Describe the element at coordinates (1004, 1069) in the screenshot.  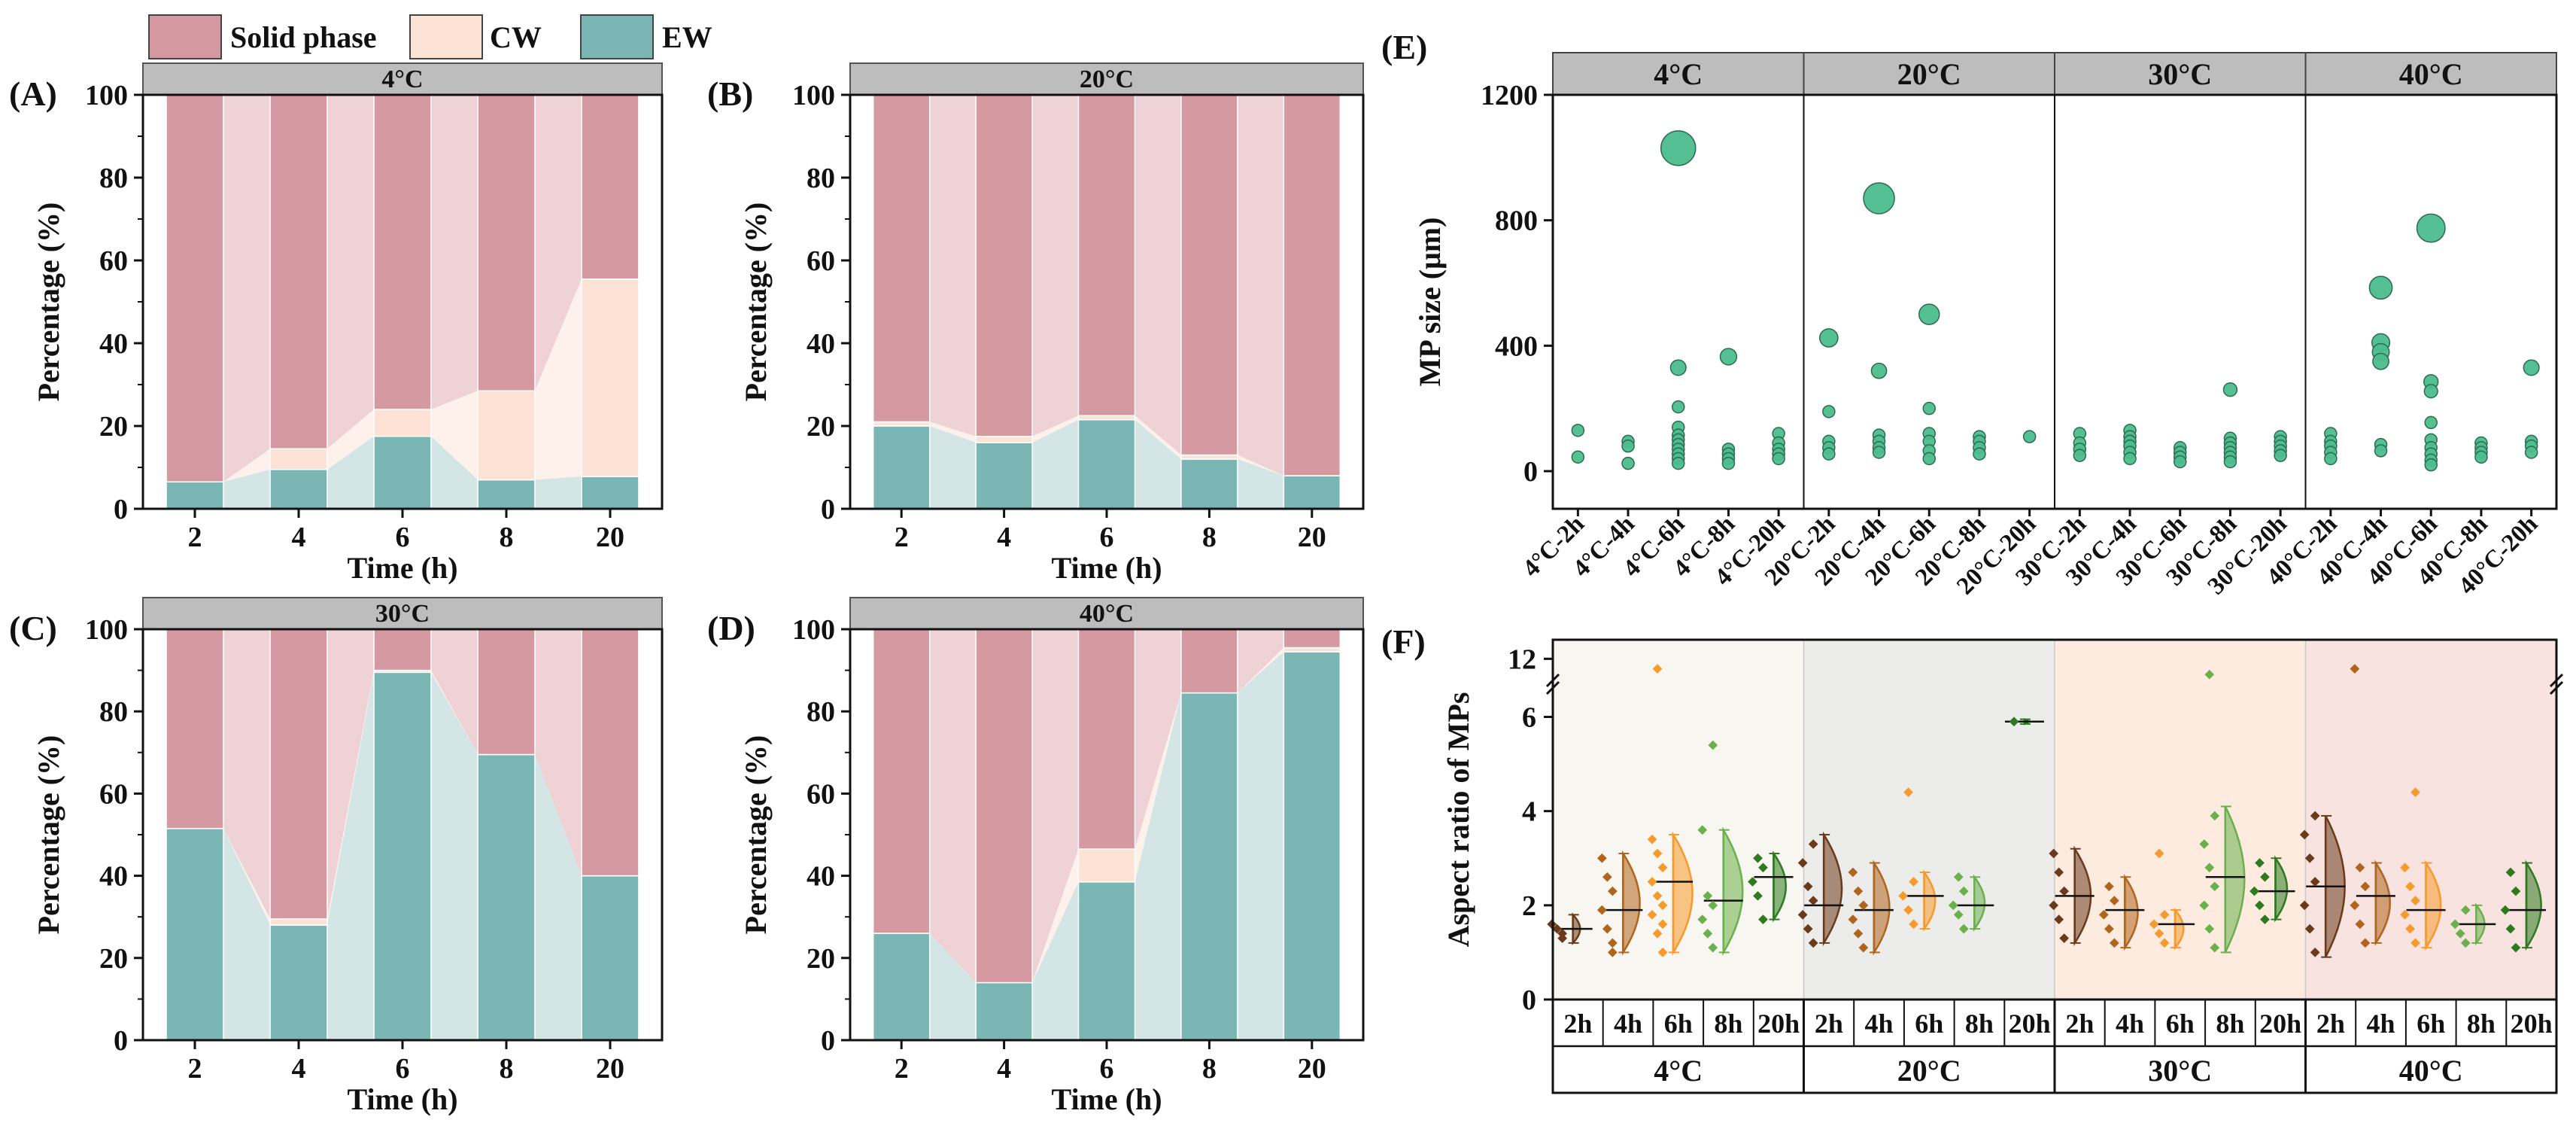
I see `x-tick-label: 4` at that location.